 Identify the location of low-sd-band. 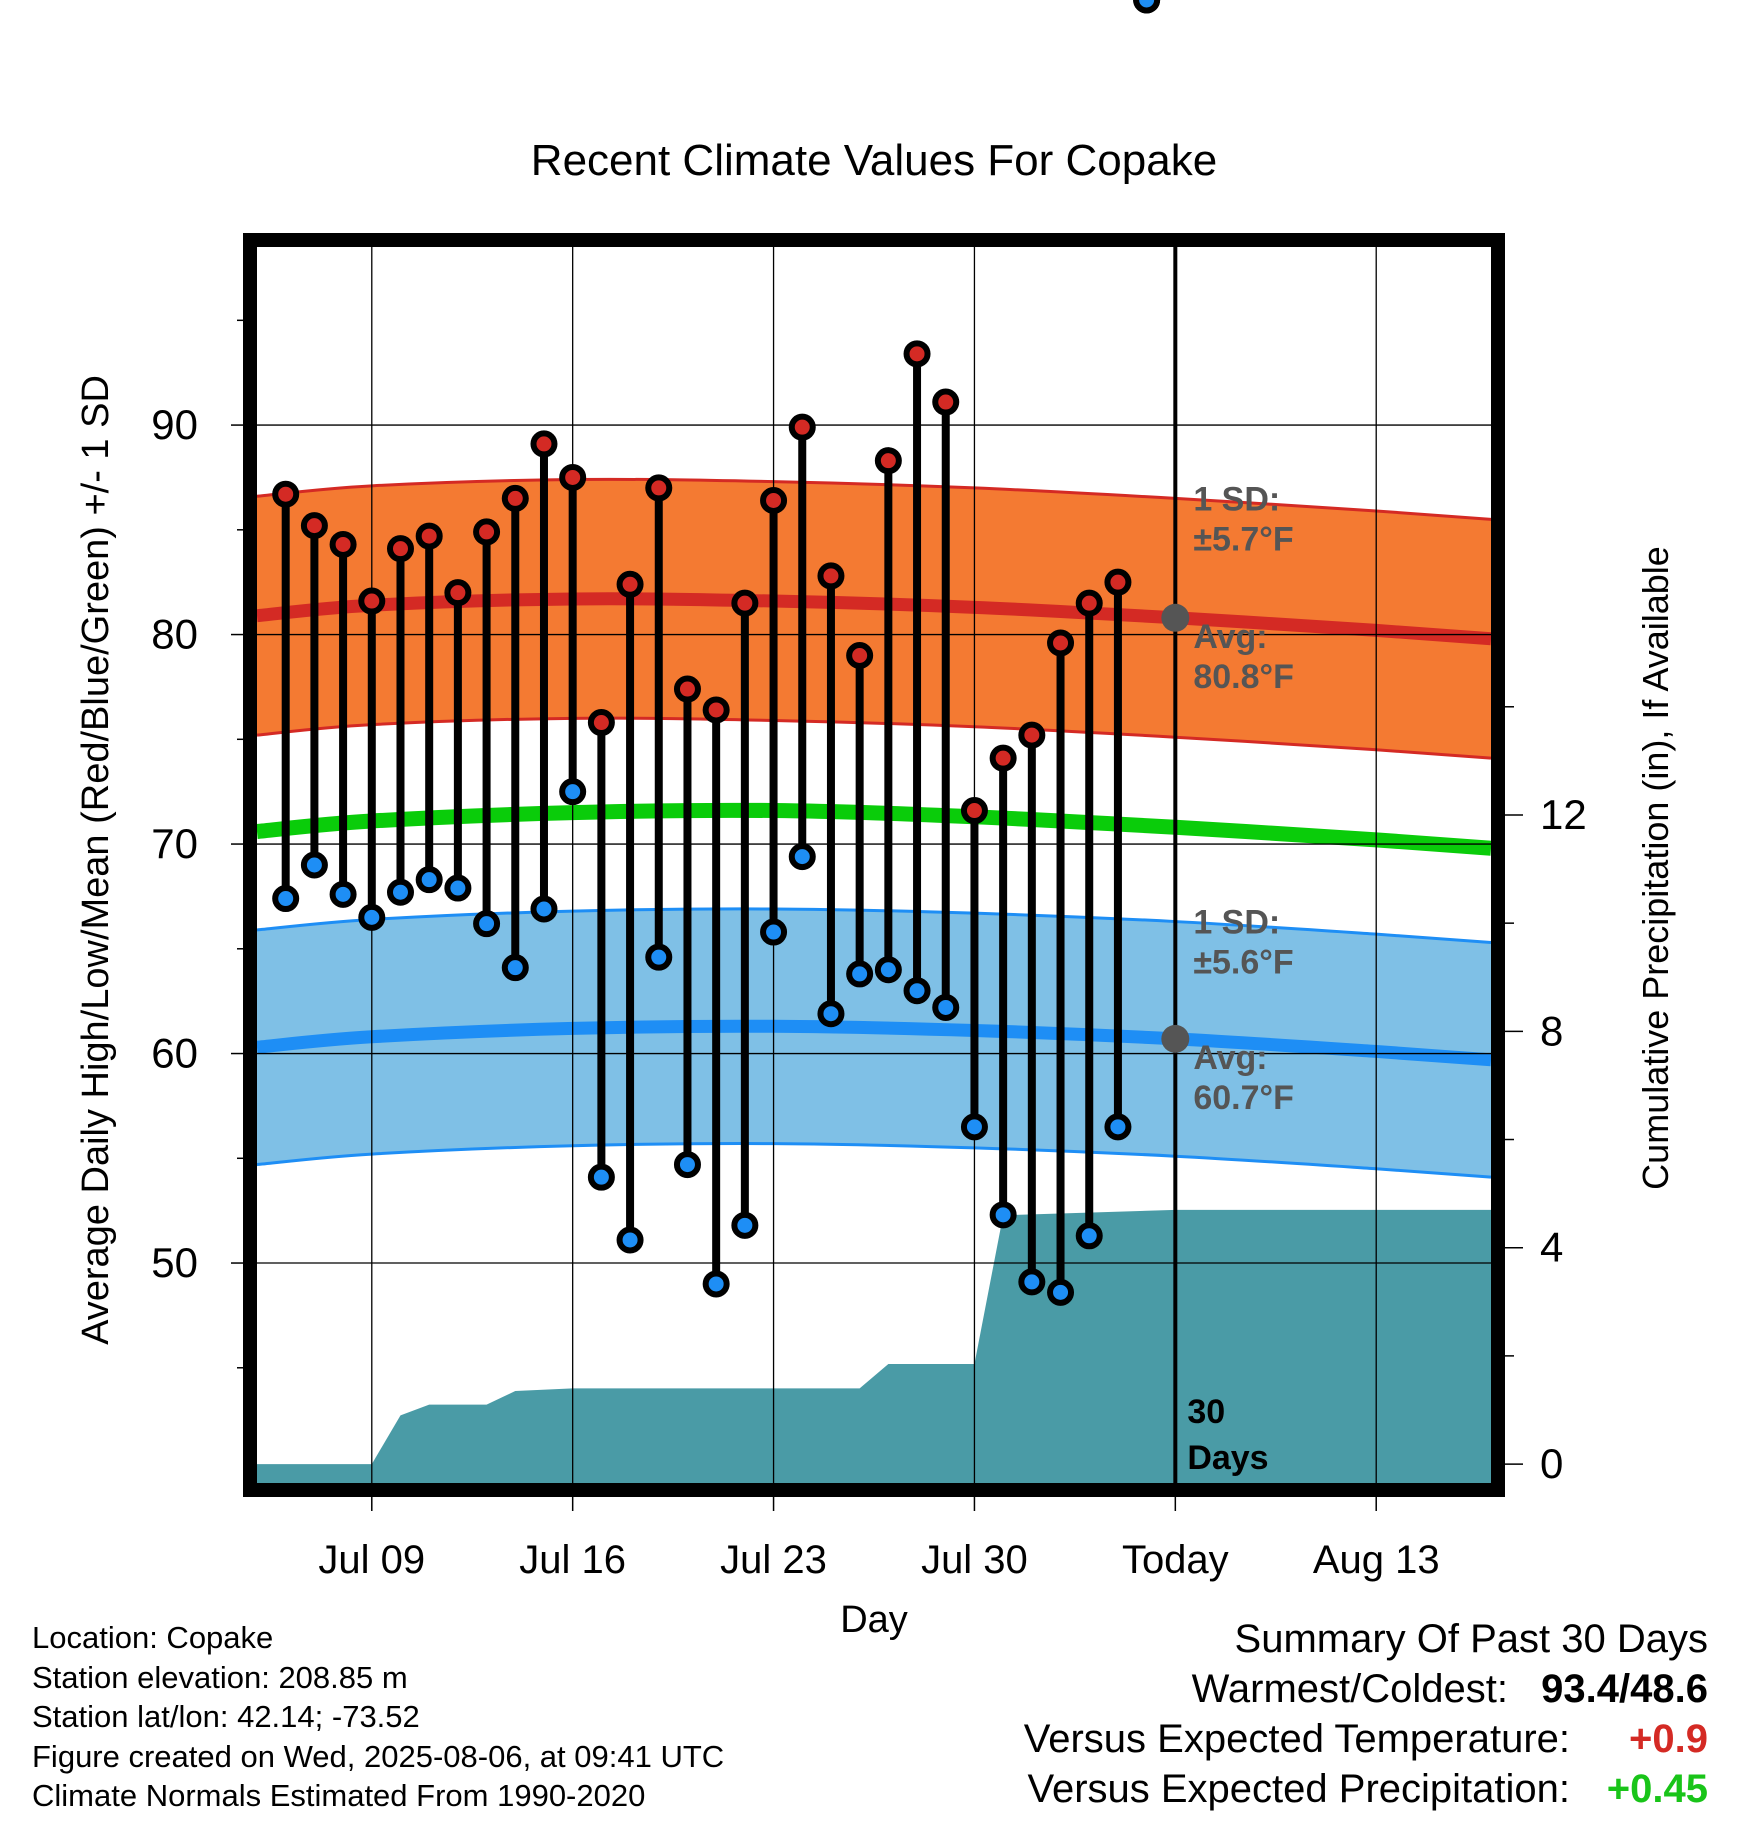
(874, 1043).